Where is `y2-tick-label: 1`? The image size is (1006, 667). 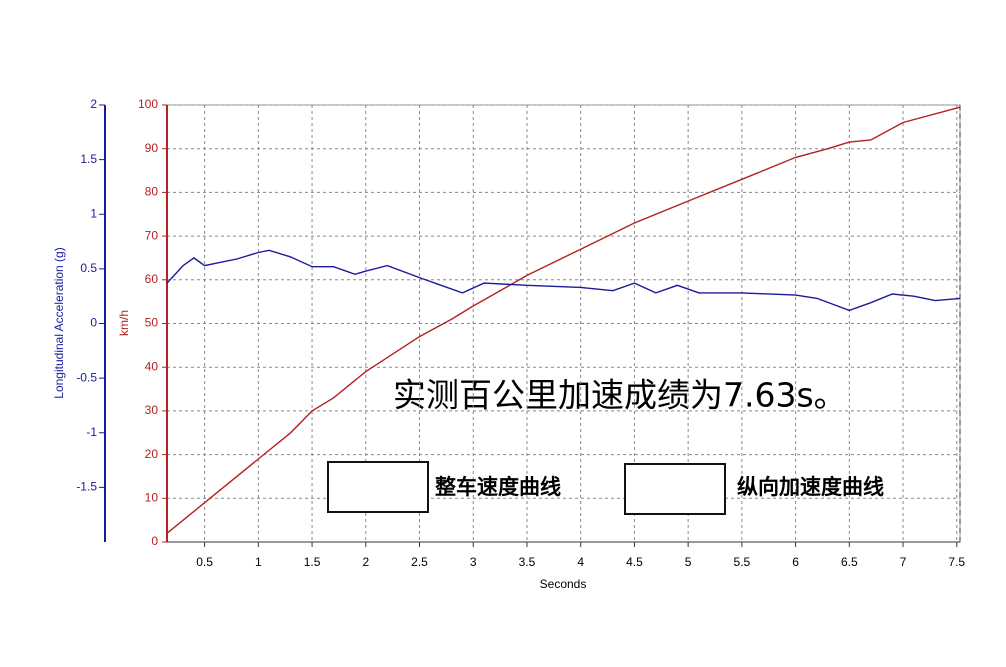
y2-tick-label: 1 is located at coordinates (93, 213).